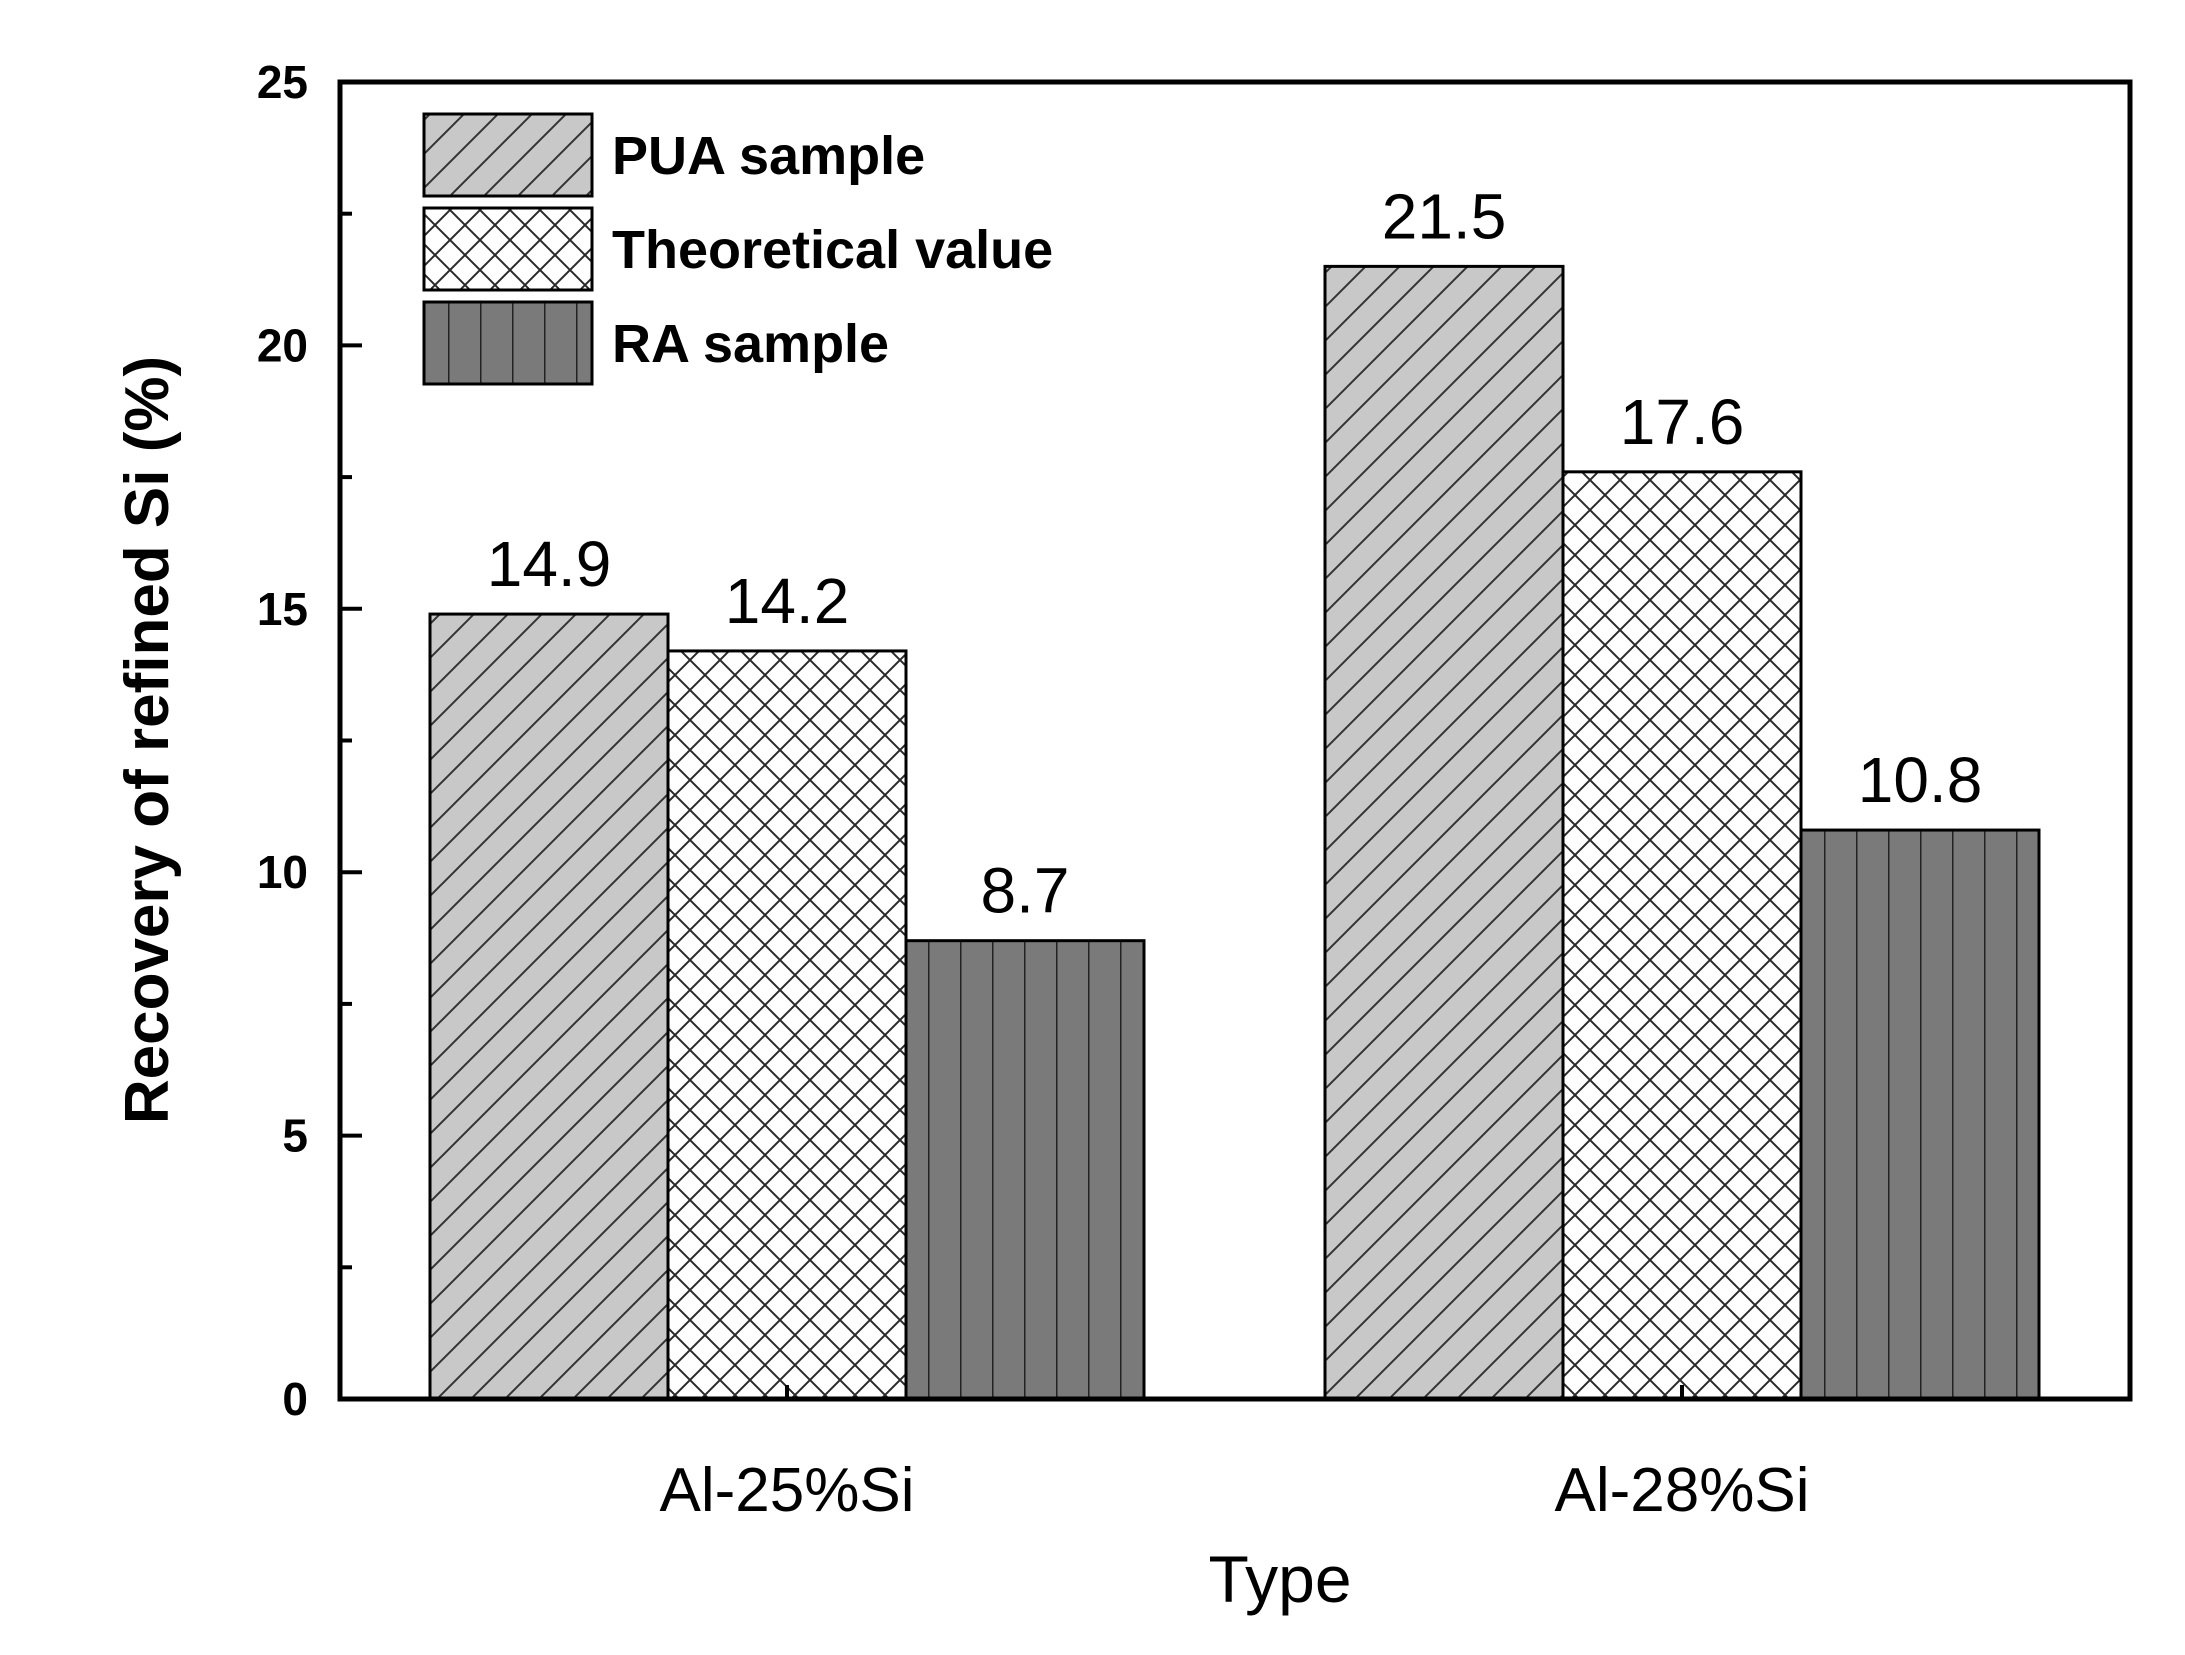 The width and height of the screenshot is (2185, 1655). Describe the element at coordinates (1025, 891) in the screenshot. I see `data-label: 8.7` at that location.